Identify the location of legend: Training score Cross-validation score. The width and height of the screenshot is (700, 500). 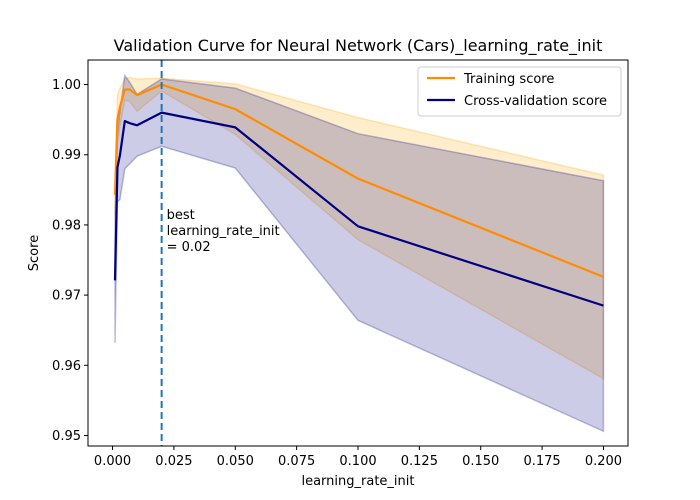
(519, 91).